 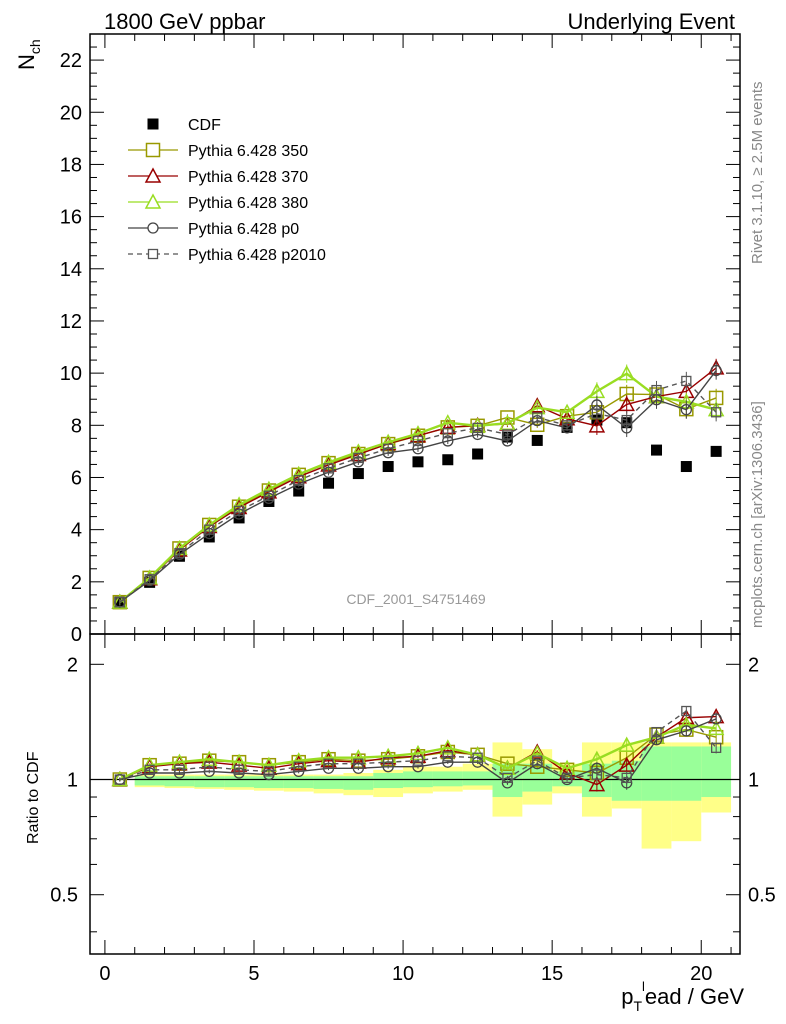 I want to click on legend-item-pythia-6-428-p0: Pythia 6.428 p0, so click(x=213, y=229).